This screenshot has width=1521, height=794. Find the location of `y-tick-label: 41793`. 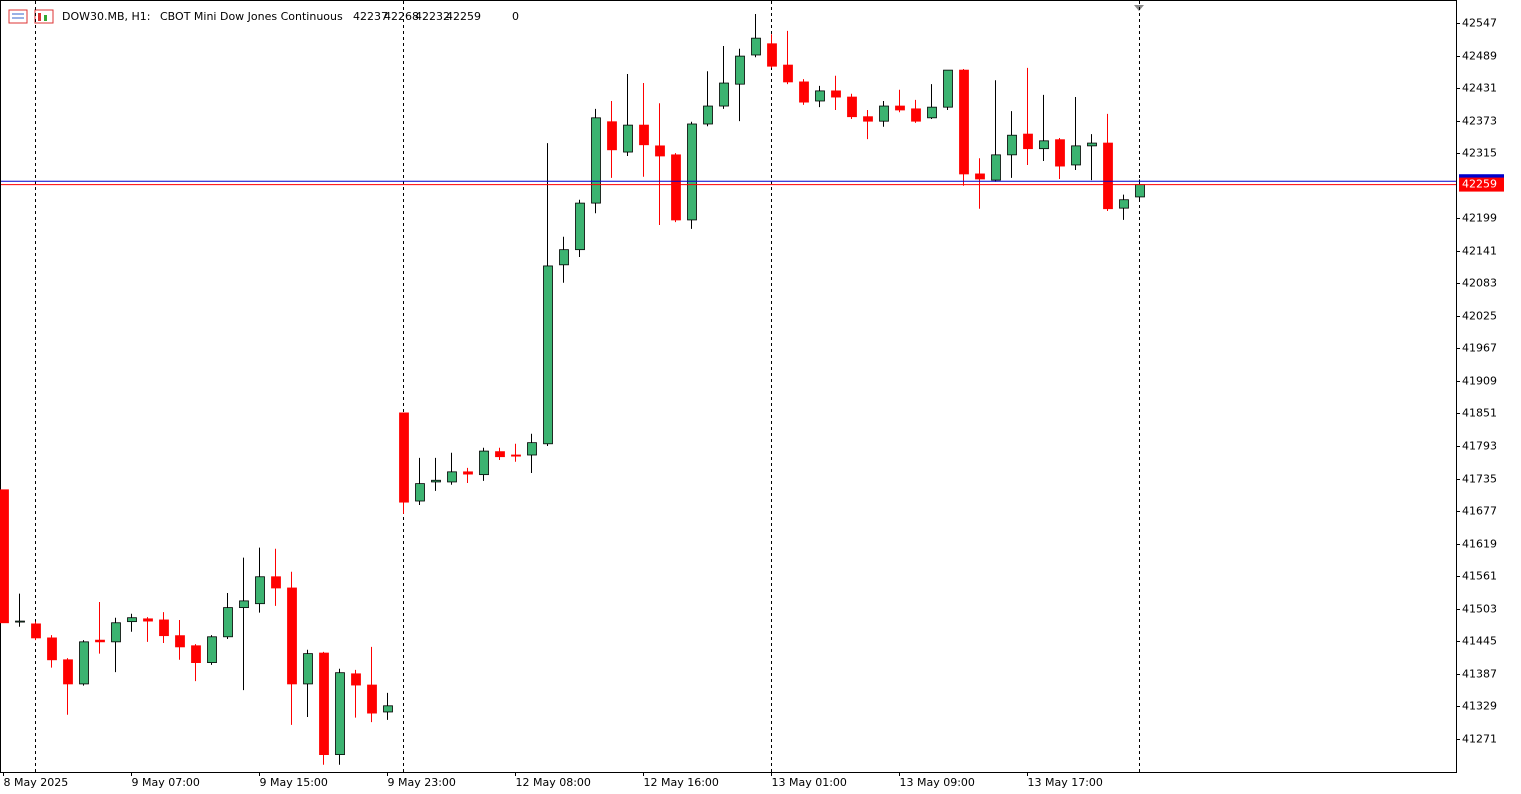

y-tick-label: 41793 is located at coordinates (1479, 446).